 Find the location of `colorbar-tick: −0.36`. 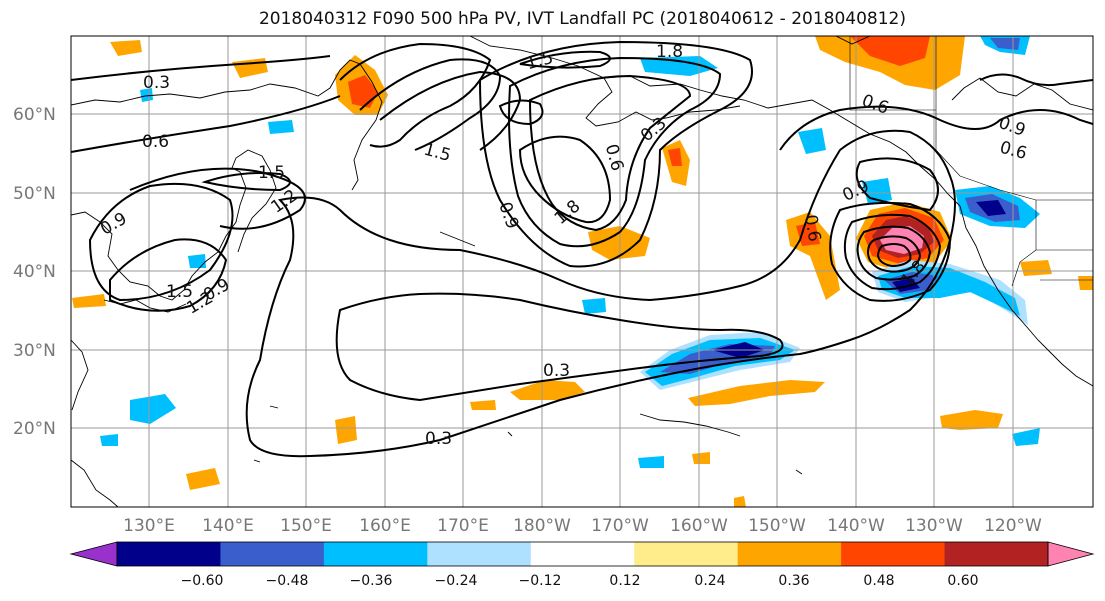

colorbar-tick: −0.36 is located at coordinates (371, 581).